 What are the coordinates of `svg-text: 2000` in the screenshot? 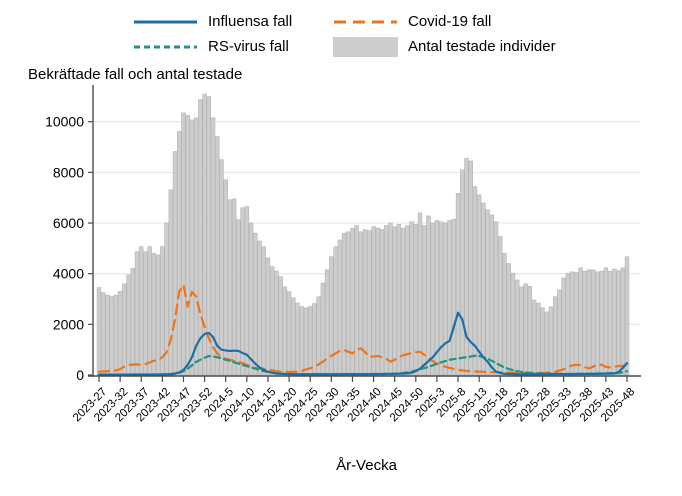 It's located at (68, 324).